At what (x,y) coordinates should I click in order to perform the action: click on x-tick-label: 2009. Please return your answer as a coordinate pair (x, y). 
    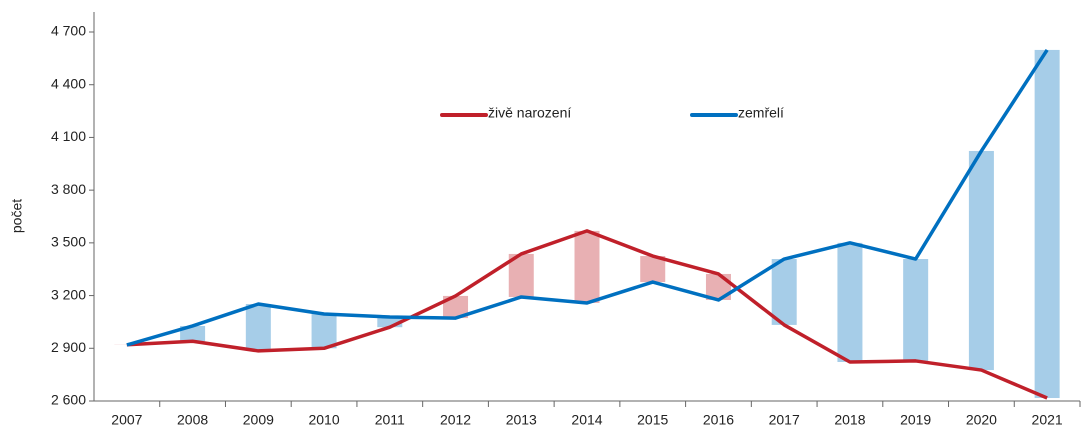
    Looking at the image, I should click on (258, 420).